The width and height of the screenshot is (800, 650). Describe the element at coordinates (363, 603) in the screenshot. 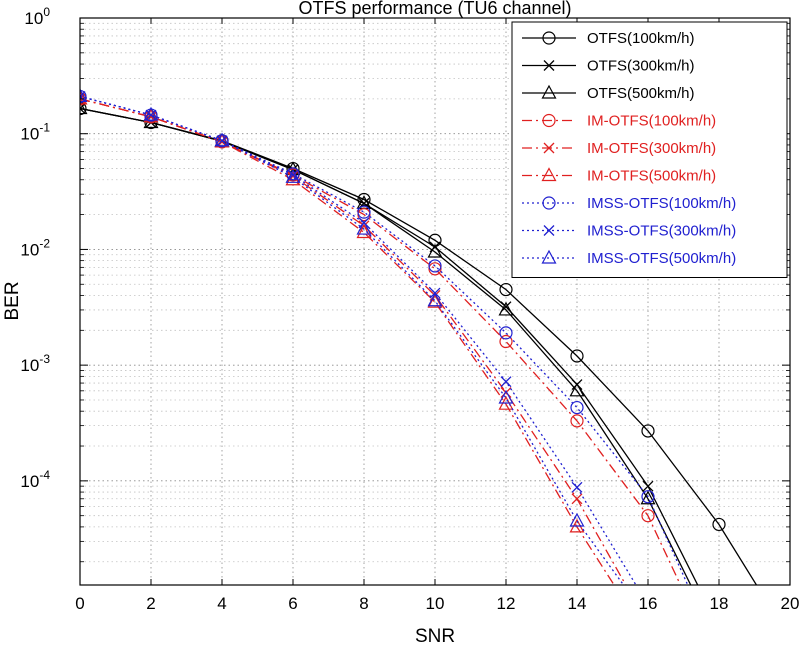

I see `x-tick-label: 8` at that location.